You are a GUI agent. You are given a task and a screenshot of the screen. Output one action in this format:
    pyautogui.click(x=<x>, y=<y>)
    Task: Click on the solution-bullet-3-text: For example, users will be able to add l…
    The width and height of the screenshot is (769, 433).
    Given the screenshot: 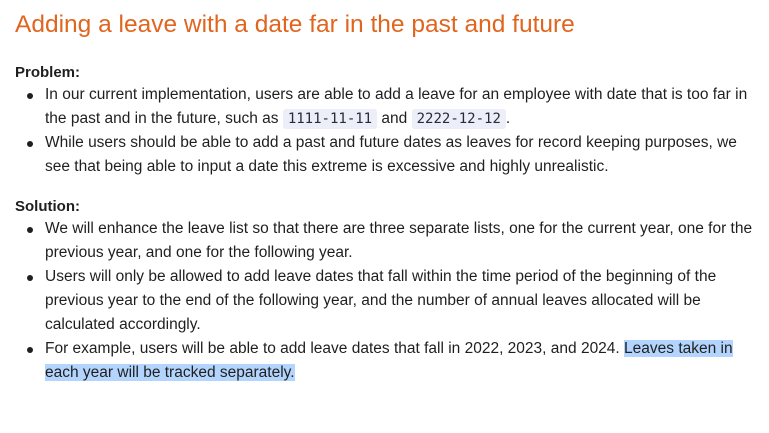 What is the action you would take?
    pyautogui.click(x=335, y=348)
    